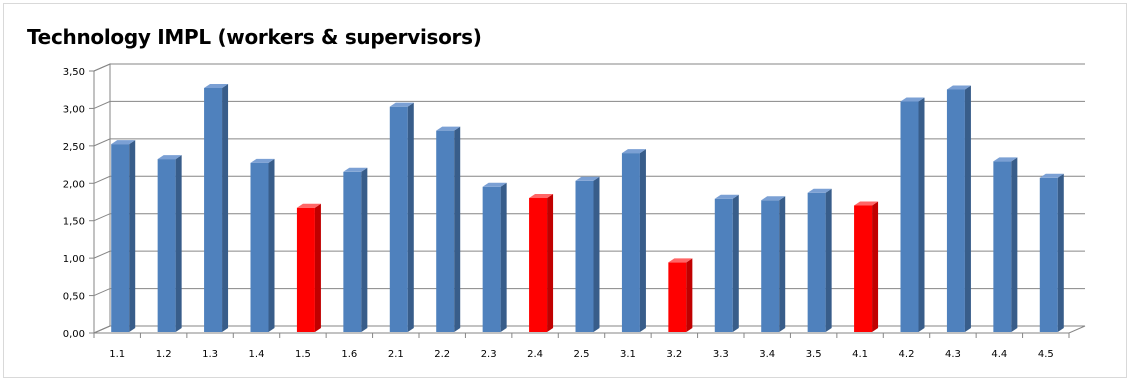 The width and height of the screenshot is (1132, 383). Describe the element at coordinates (721, 354) in the screenshot. I see `x-tick-label-3.3: 3.3` at that location.